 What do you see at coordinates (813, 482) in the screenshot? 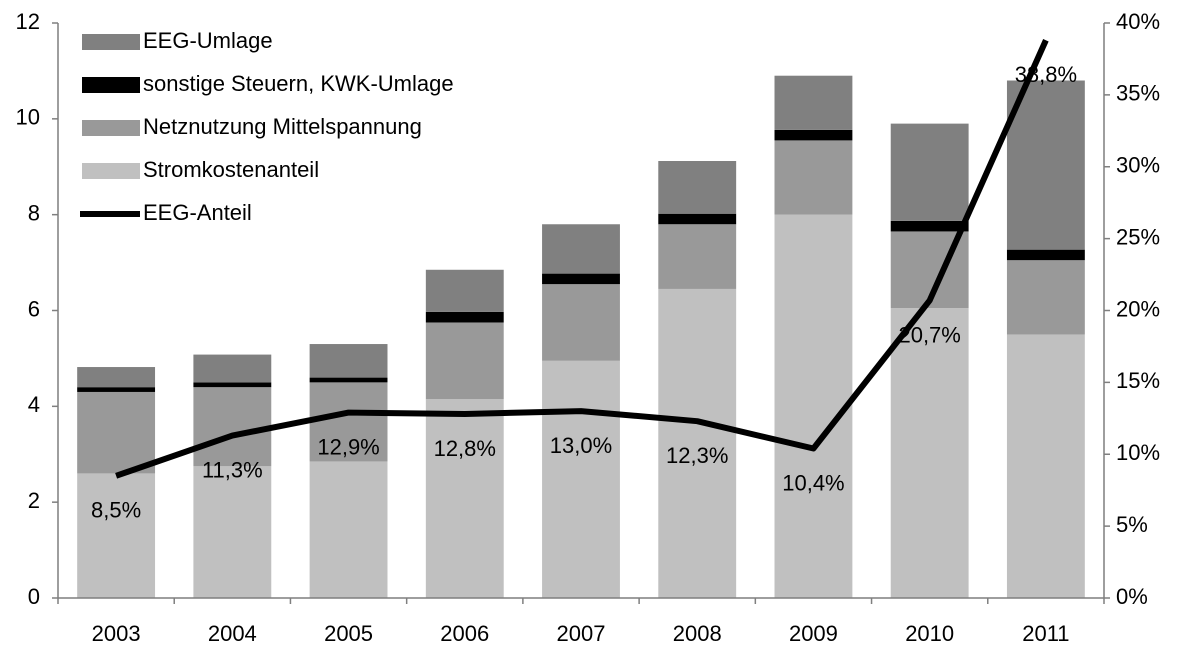
I see `data-label: 10,4%` at bounding box center [813, 482].